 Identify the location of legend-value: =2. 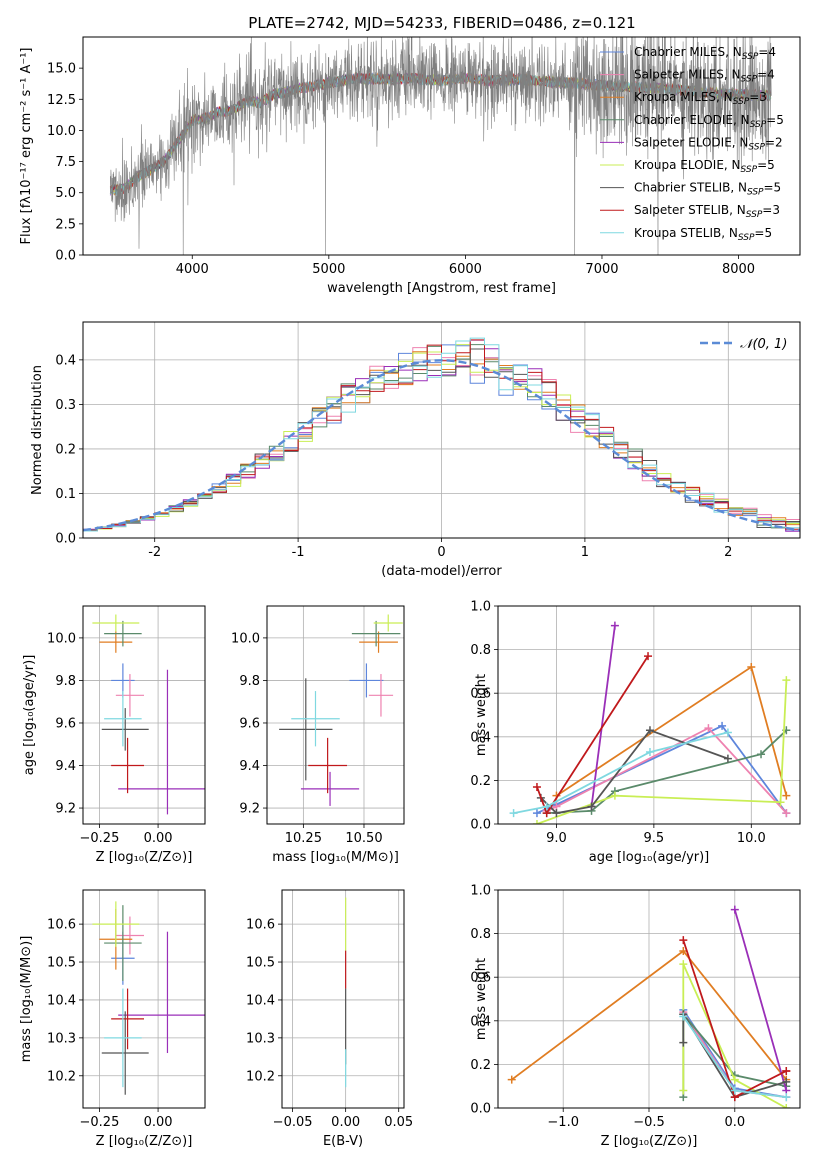
(774, 142).